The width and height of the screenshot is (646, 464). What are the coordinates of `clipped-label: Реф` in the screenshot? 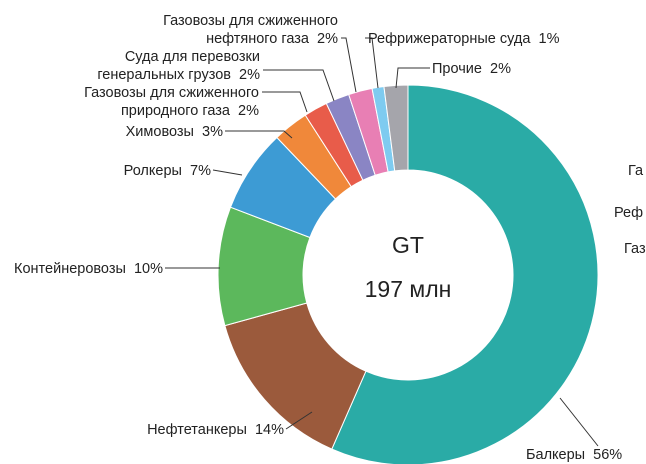 It's located at (628, 213).